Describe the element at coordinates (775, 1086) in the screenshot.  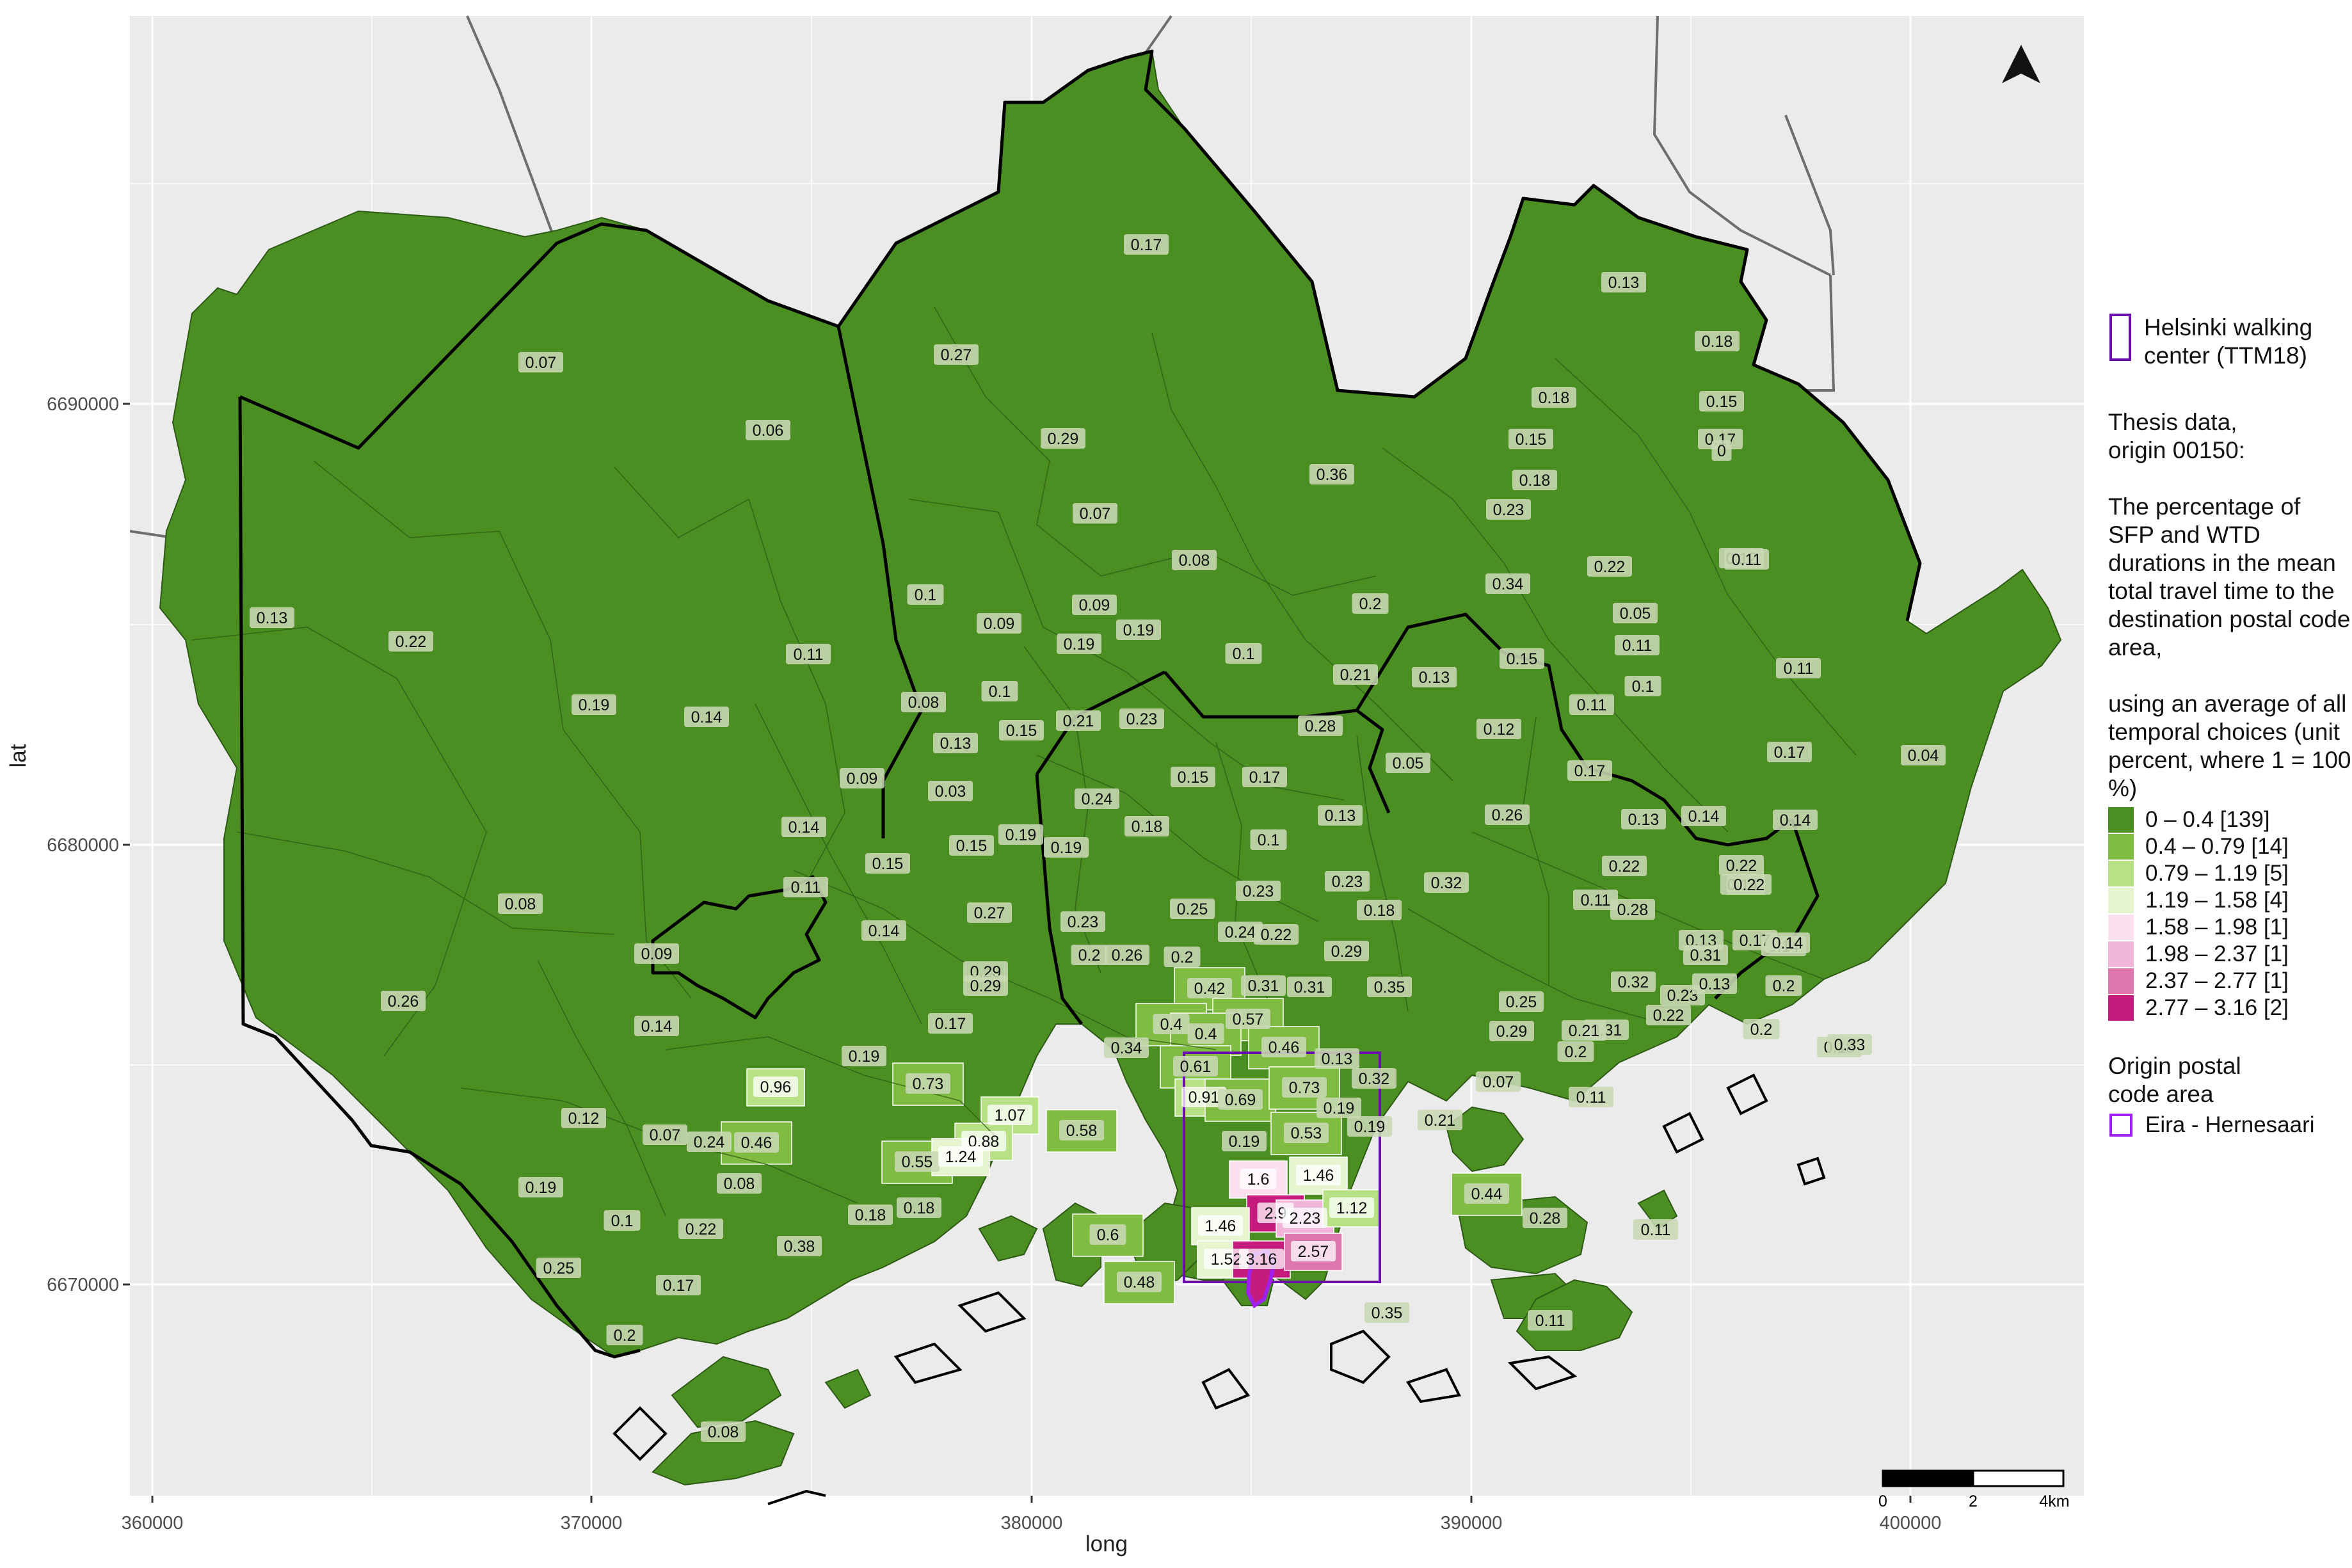
I see `area-value-label: 0.96` at that location.